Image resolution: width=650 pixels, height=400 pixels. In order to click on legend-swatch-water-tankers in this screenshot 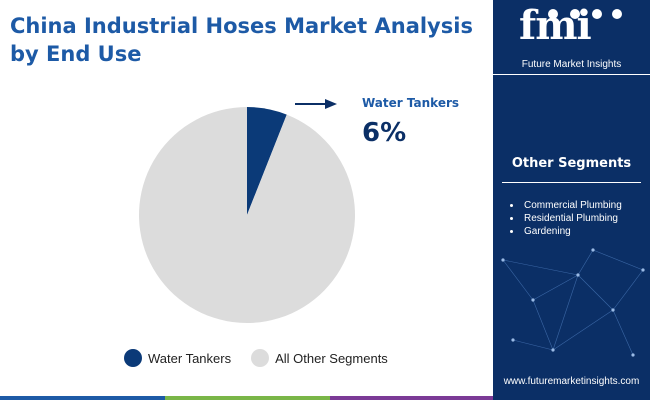, I will do `click(133, 358)`.